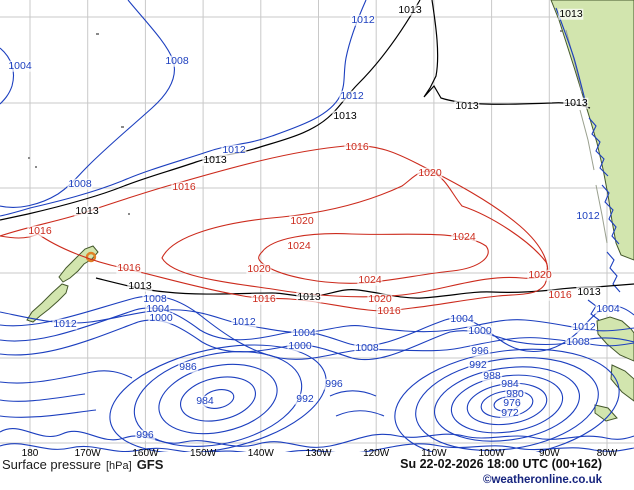 Image resolution: width=634 pixels, height=490 pixels. What do you see at coordinates (542, 480) in the screenshot?
I see `copyright-link: ©weatheronline.co.uk` at bounding box center [542, 480].